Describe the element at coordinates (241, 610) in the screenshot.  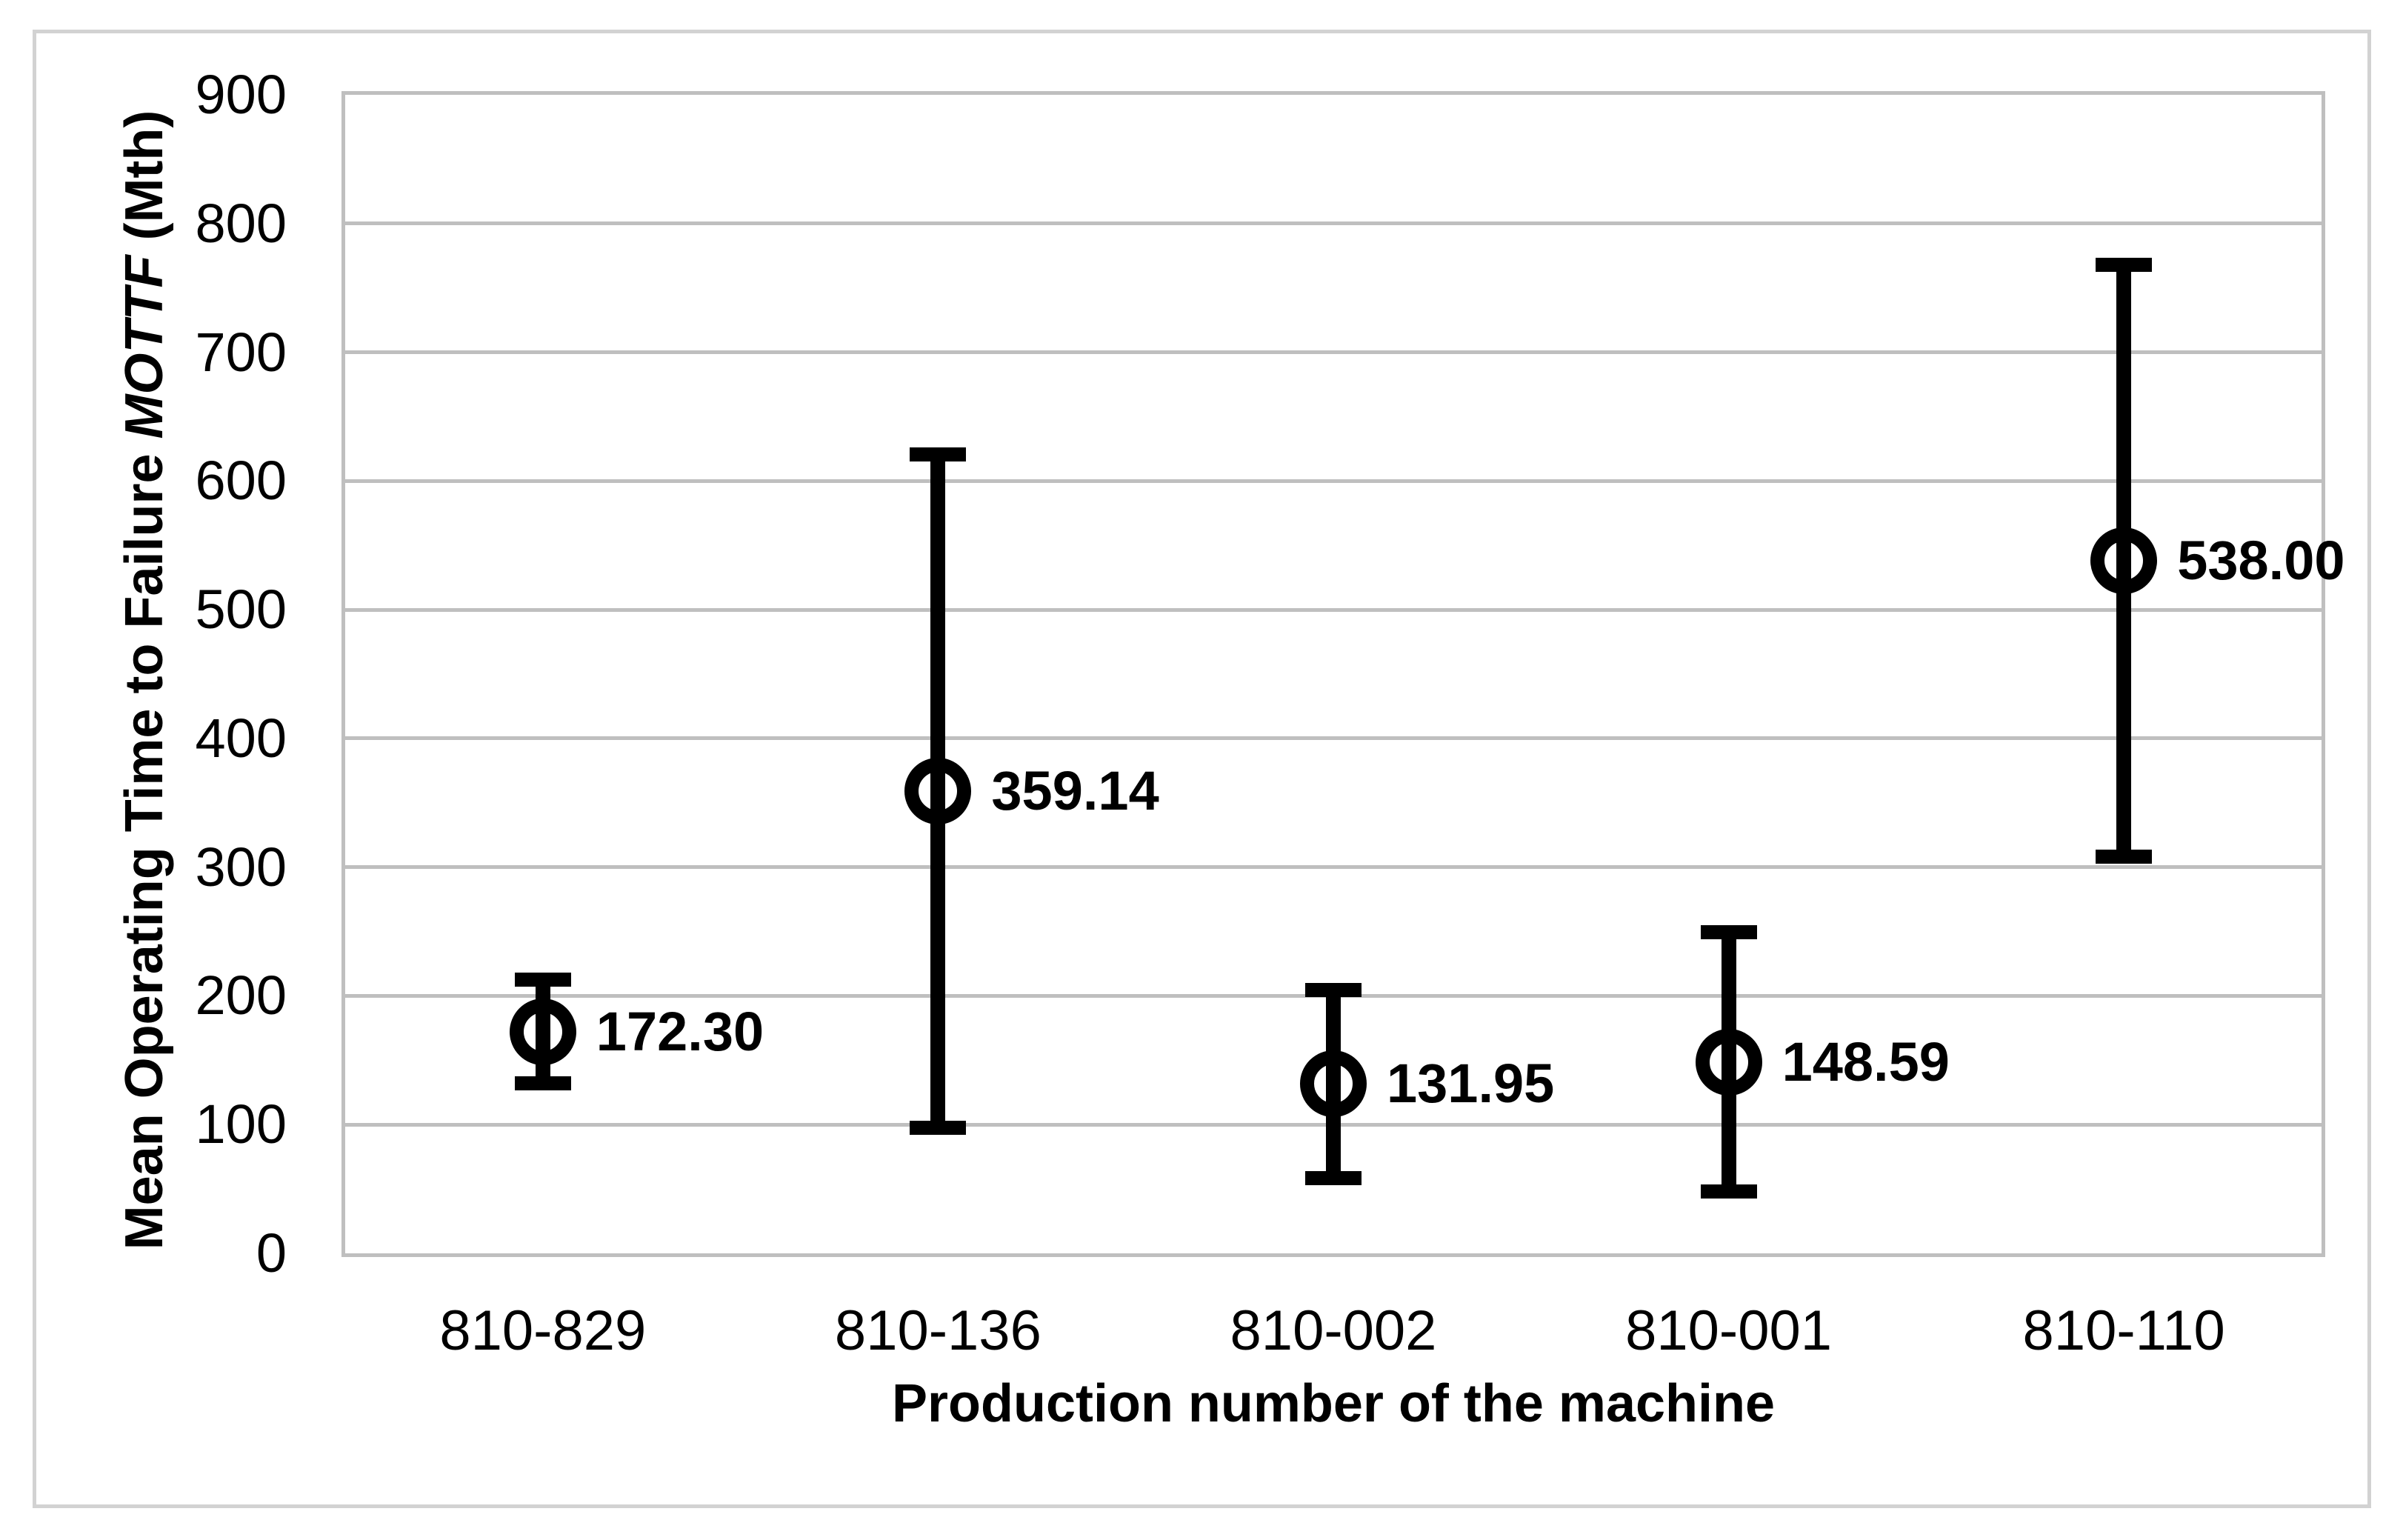
I see `y-axis-tick-label: 500` at that location.